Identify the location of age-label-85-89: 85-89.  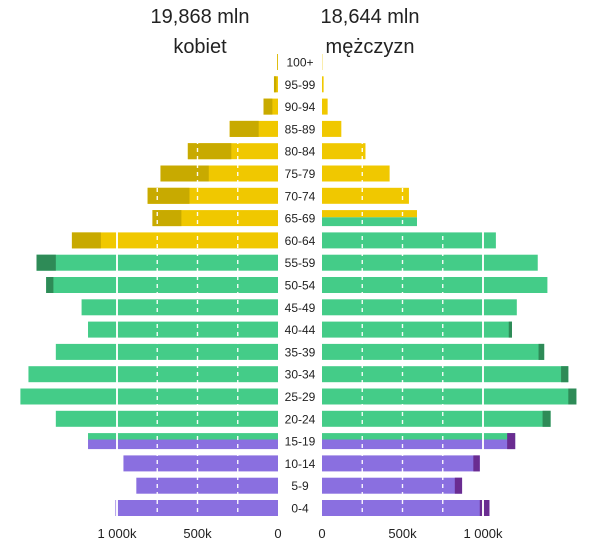
(300, 129).